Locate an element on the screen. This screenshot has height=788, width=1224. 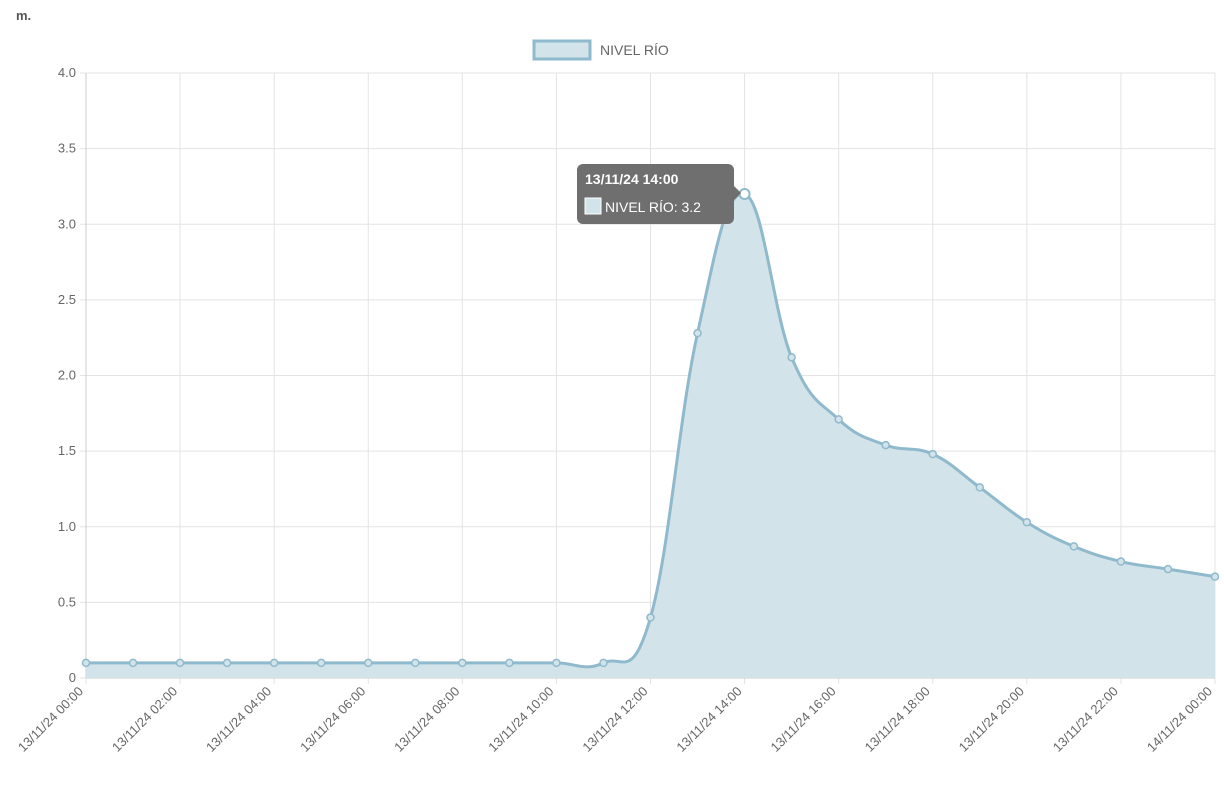
y-axis-ticks: 0 0.5 1.0 1.5 2.0 2.5 3.0 3.5 4.0 is located at coordinates (67, 375).